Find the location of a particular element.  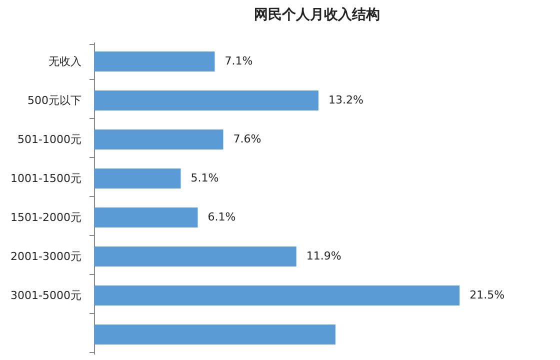

y-tick-label: 501-1000元 is located at coordinates (50, 139).